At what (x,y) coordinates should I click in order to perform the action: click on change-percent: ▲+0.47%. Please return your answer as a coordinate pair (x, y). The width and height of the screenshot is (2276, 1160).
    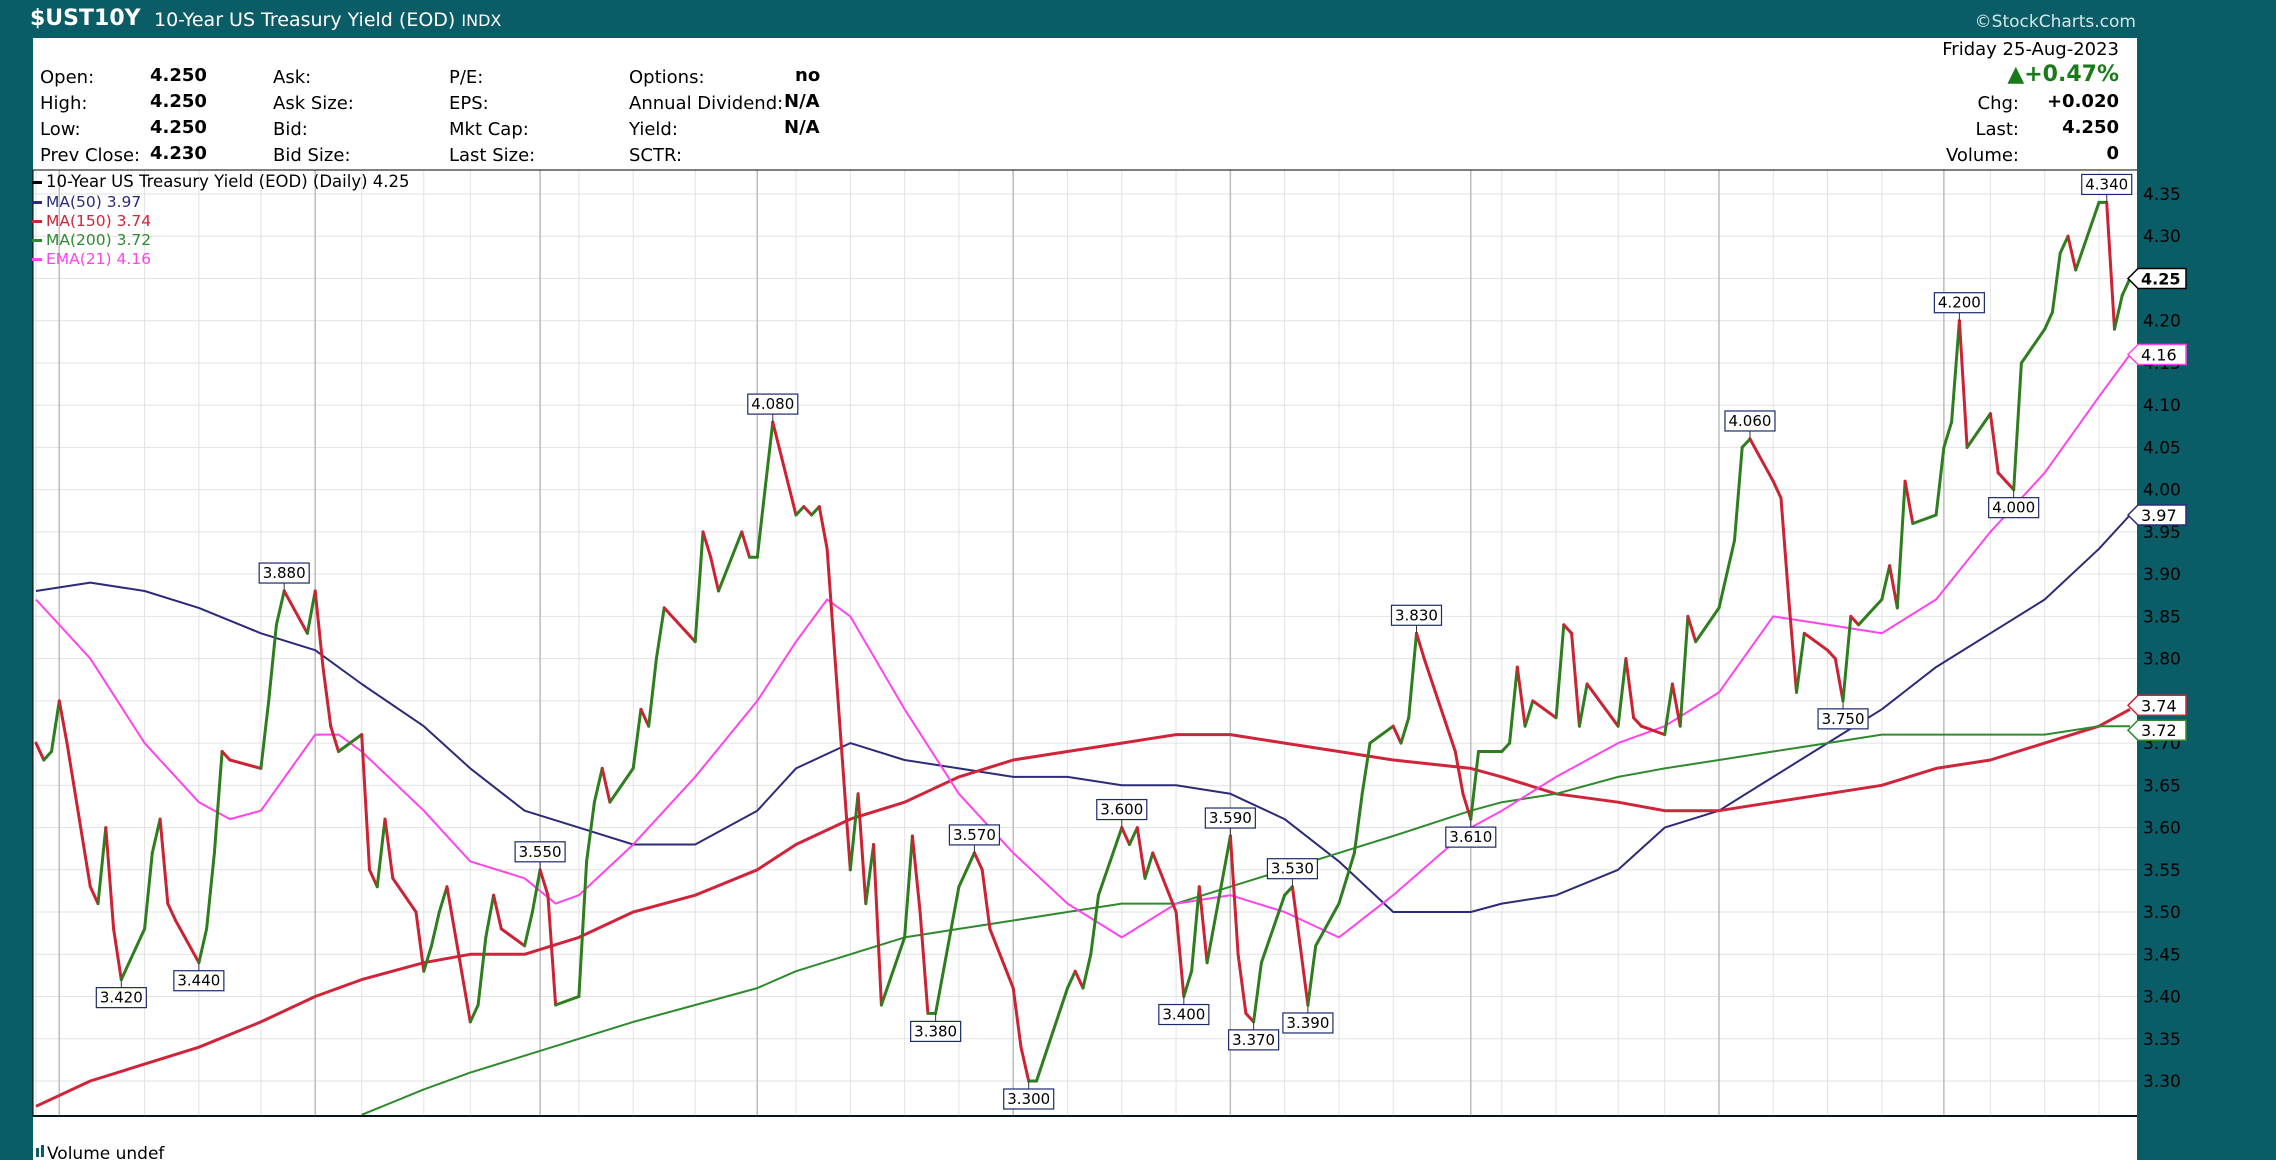
    Looking at the image, I should click on (2063, 74).